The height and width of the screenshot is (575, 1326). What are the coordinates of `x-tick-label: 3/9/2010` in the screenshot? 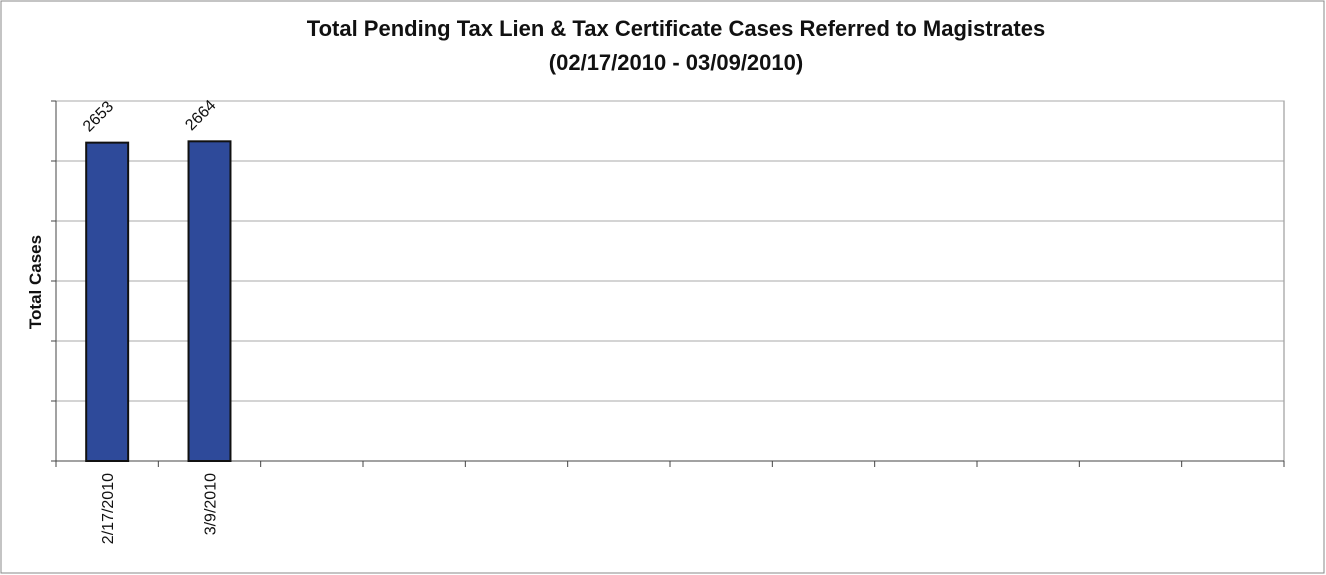 It's located at (211, 504).